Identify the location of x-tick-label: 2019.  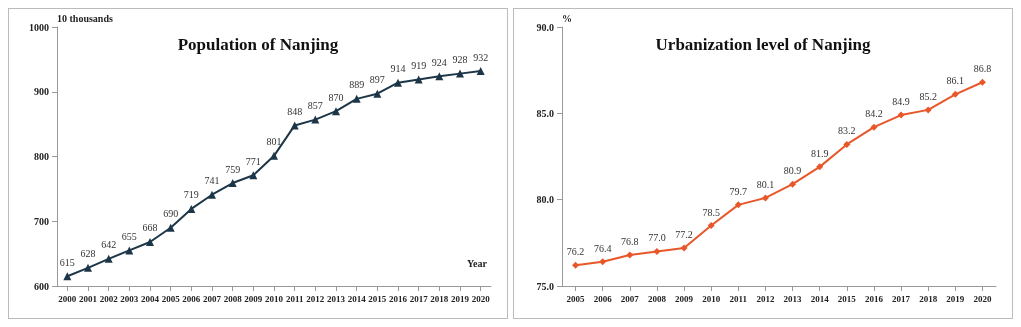
(955, 298).